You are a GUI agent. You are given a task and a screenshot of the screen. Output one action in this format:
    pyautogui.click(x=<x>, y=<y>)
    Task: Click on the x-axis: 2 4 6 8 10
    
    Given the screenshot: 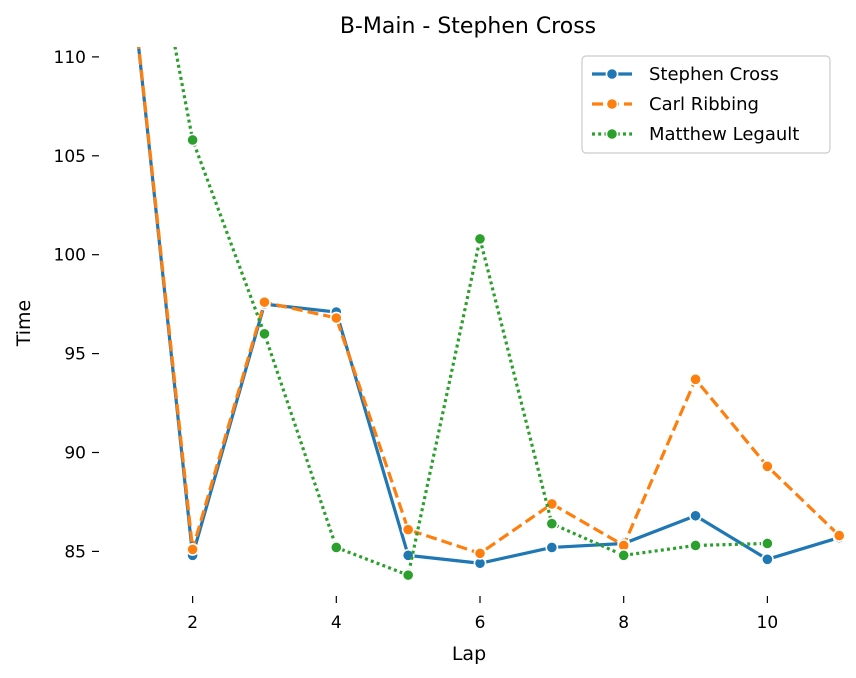 What is the action you would take?
    pyautogui.click(x=482, y=614)
    